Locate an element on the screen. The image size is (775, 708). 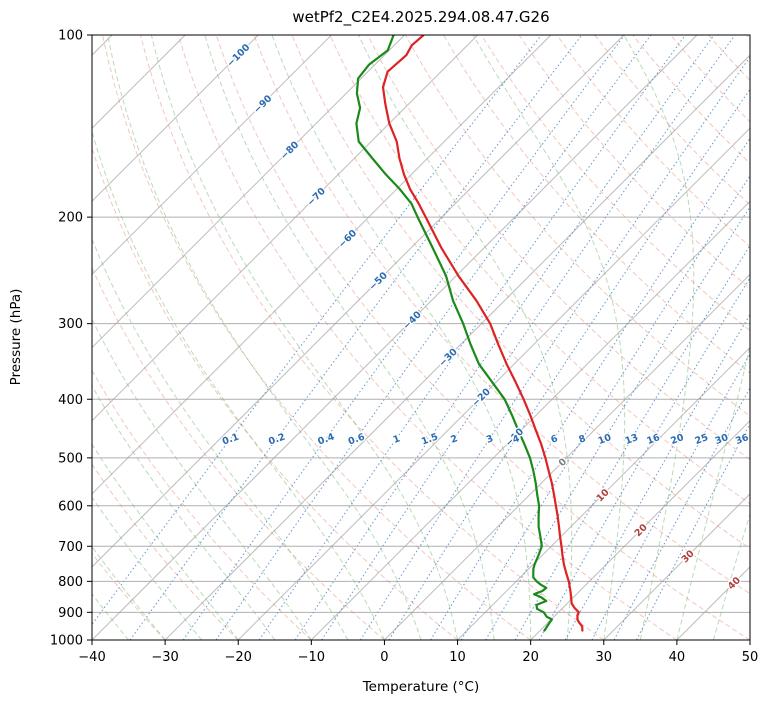
mixing-ratio-label: 0.1 is located at coordinates (231, 440).